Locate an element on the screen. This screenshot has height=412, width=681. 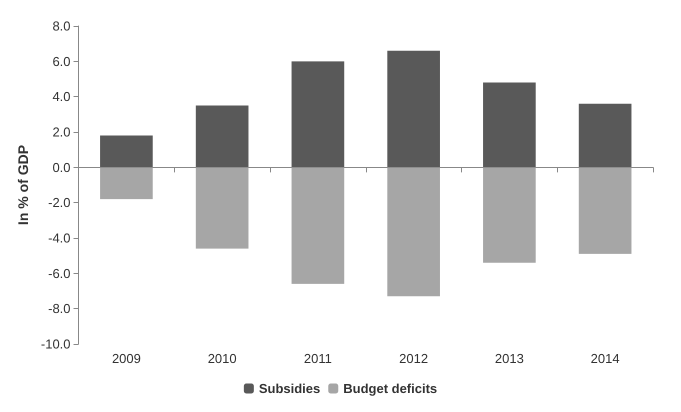
y-tick-label: -10.0 is located at coordinates (55, 344).